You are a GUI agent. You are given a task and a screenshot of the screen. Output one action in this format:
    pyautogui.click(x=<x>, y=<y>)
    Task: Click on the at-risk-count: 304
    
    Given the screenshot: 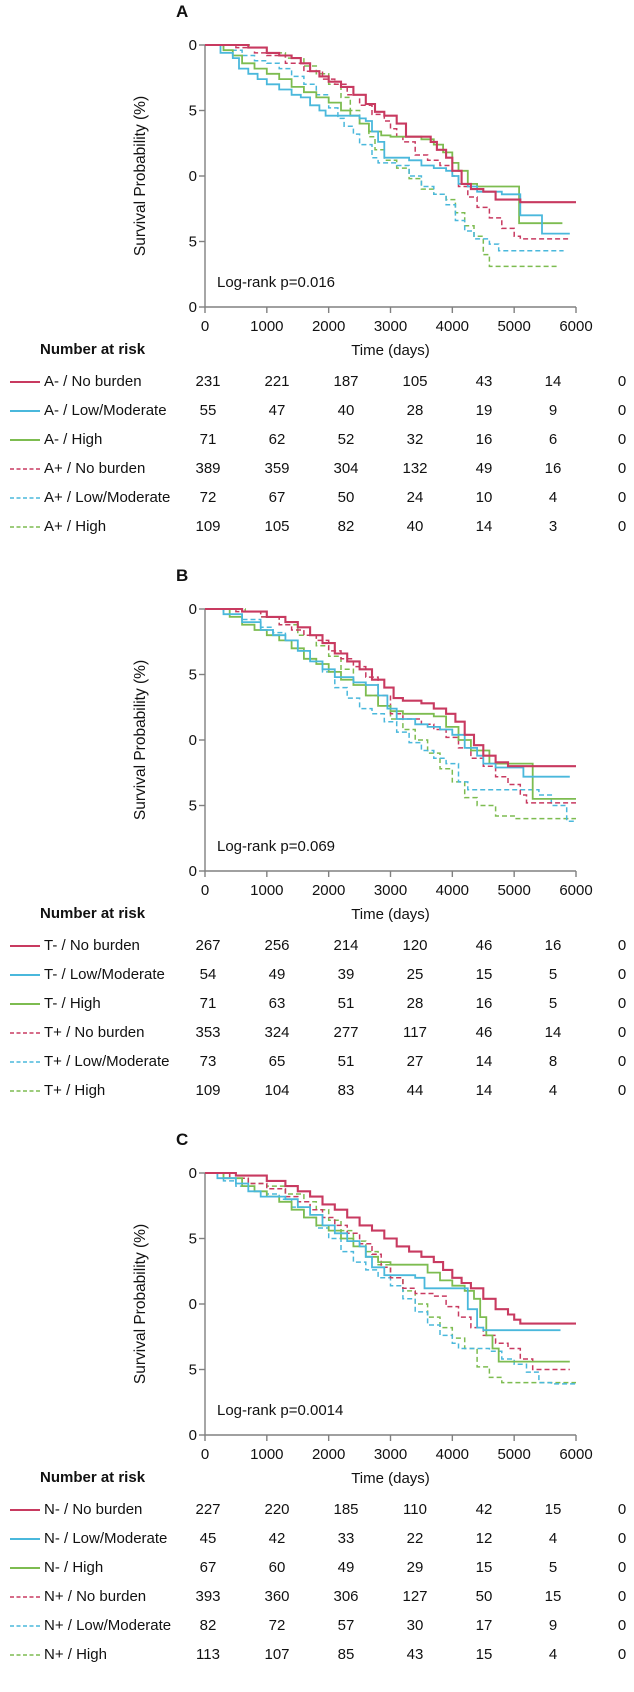 What is the action you would take?
    pyautogui.click(x=346, y=468)
    